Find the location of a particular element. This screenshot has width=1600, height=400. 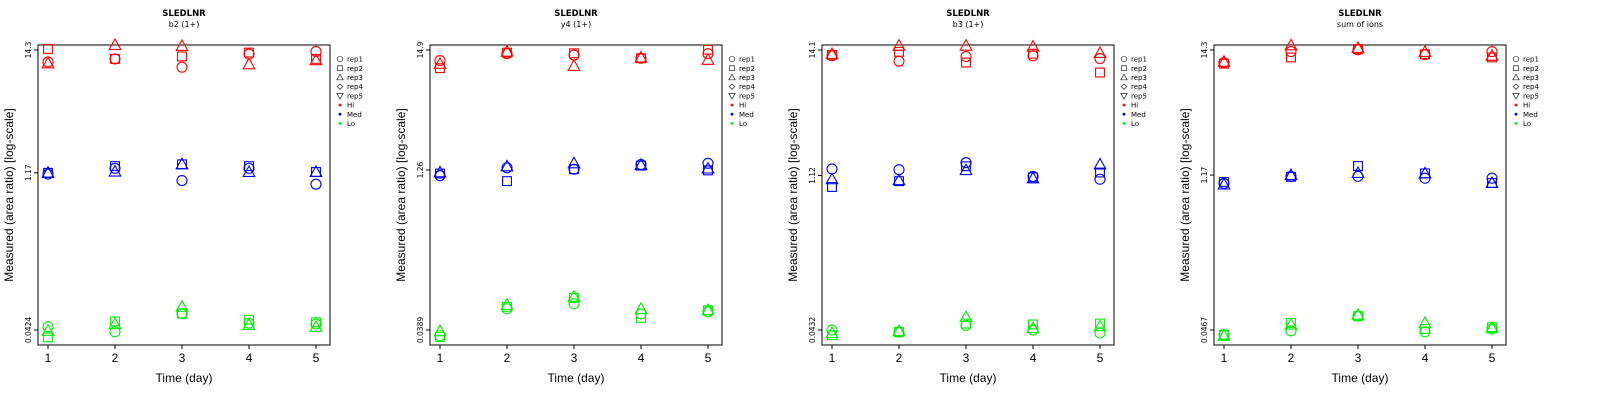

plot-frame is located at coordinates (184, 195).